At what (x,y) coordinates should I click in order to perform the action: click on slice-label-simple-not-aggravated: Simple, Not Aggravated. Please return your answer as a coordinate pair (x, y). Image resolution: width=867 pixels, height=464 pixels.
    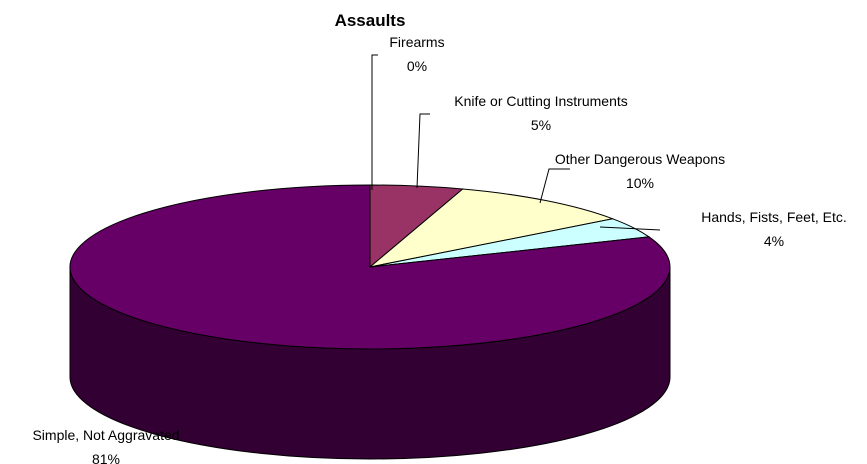
    Looking at the image, I should click on (105, 435).